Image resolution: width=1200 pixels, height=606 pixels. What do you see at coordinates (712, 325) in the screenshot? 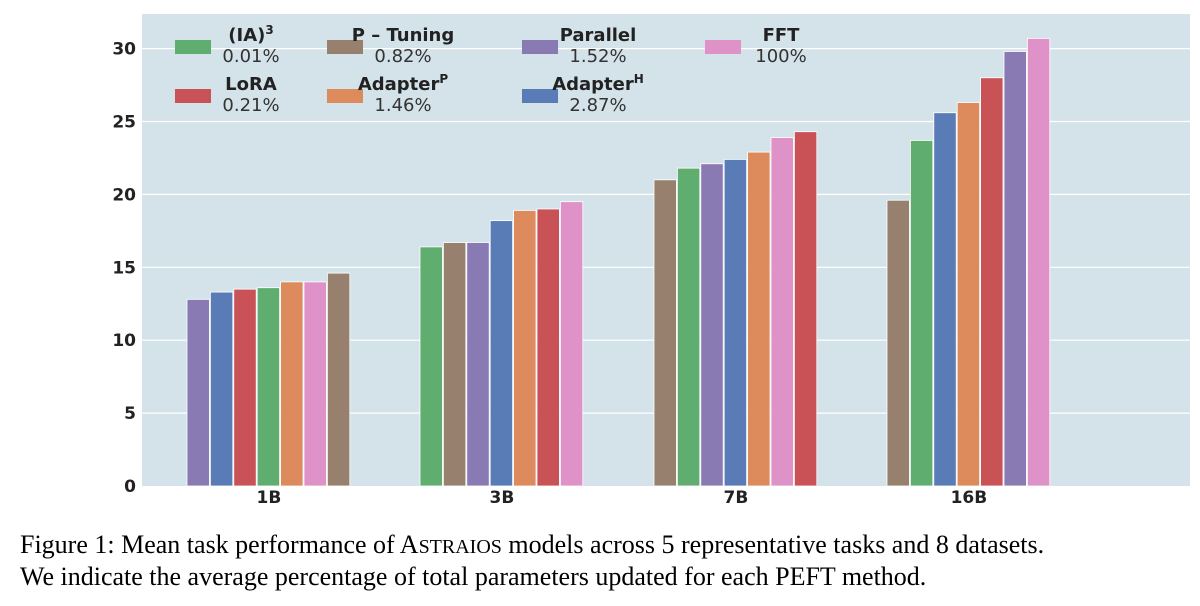
I see `bar-7B-Parallel` at bounding box center [712, 325].